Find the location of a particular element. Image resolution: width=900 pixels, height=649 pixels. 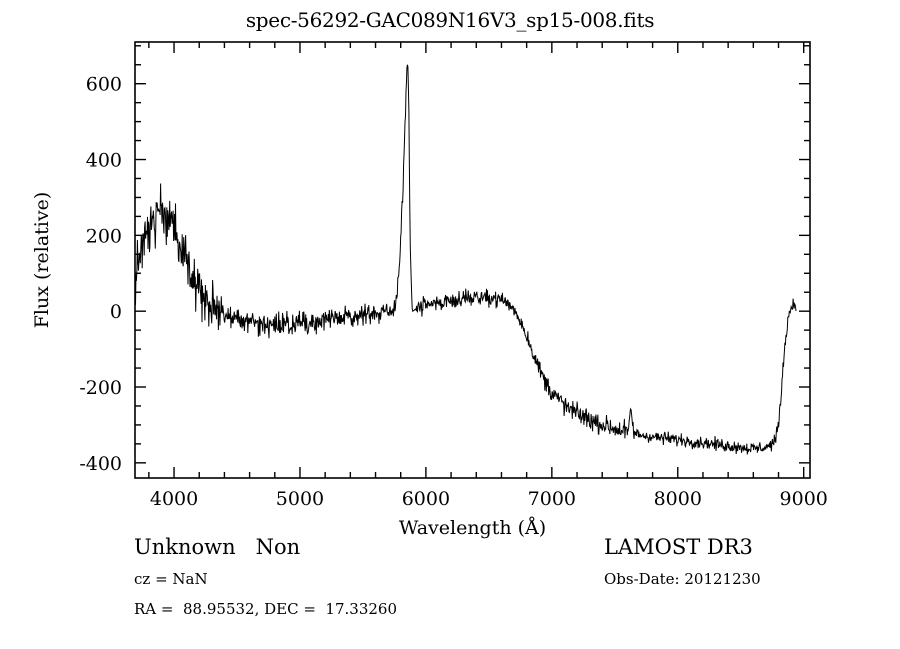

y-tick-label: 600 is located at coordinates (104, 85).